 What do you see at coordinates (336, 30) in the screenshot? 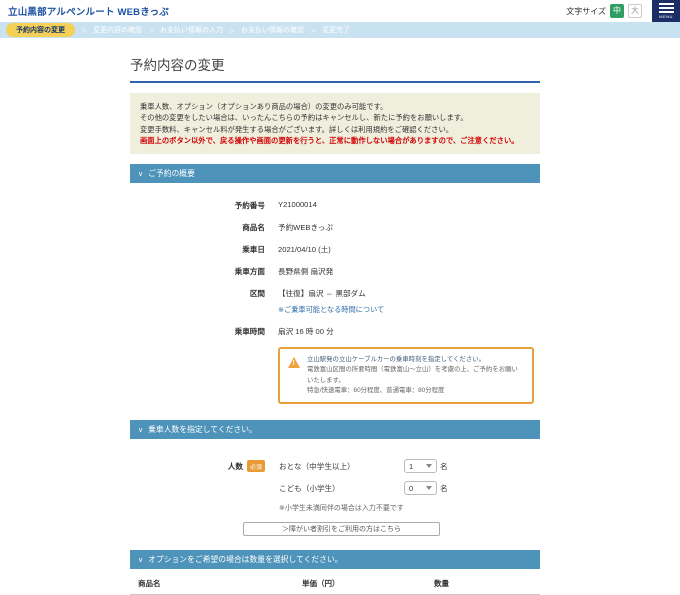
I see `step-complete: 変更完了` at bounding box center [336, 30].